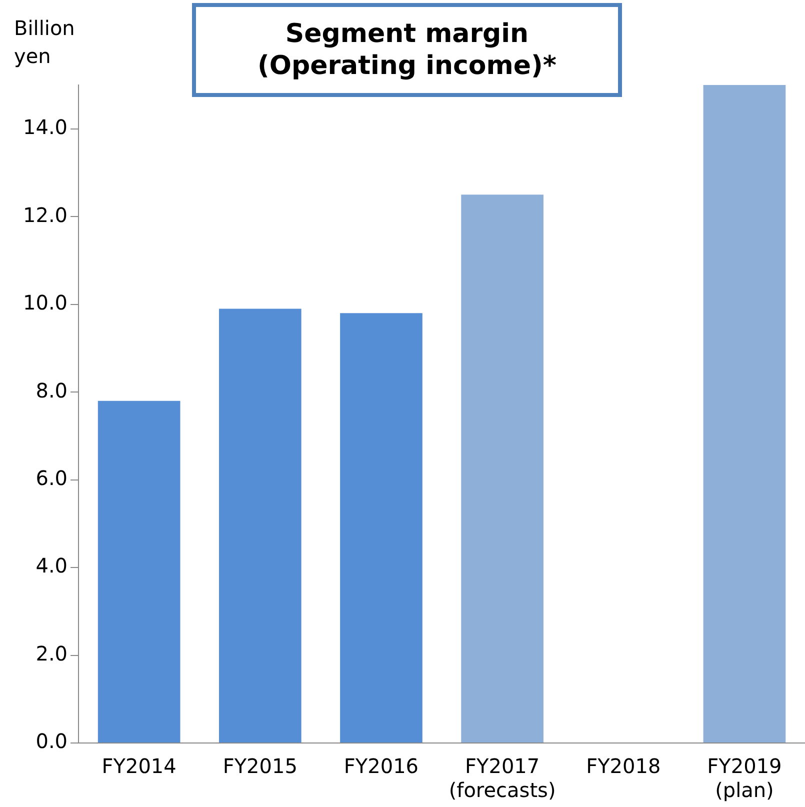 The image size is (805, 807). I want to click on x-tick-label: FY2019 (plan), so click(744, 778).